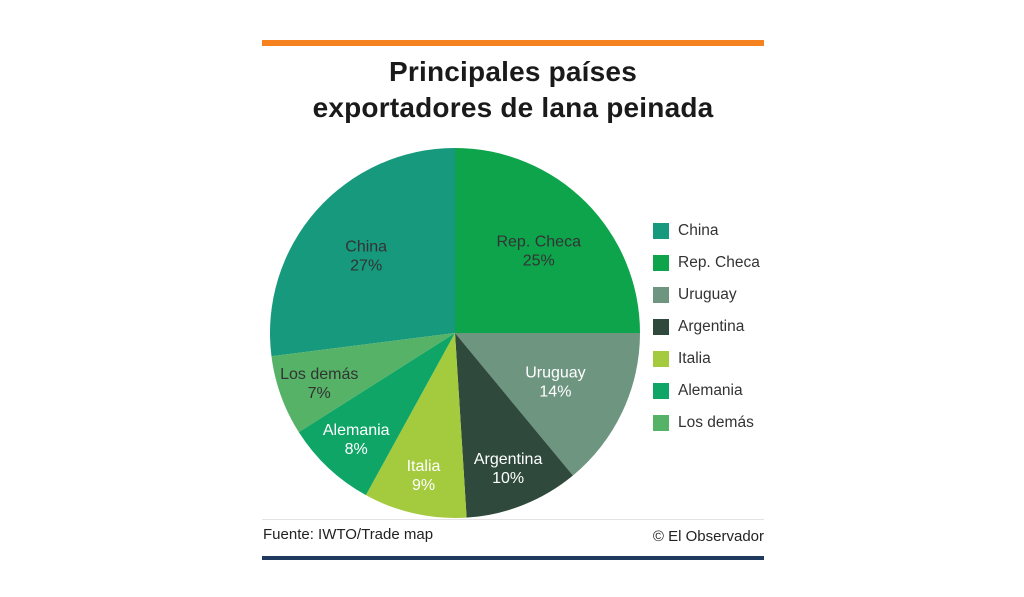 The width and height of the screenshot is (1024, 597). Describe the element at coordinates (661, 358) in the screenshot. I see `legend-swatch-italia` at that location.